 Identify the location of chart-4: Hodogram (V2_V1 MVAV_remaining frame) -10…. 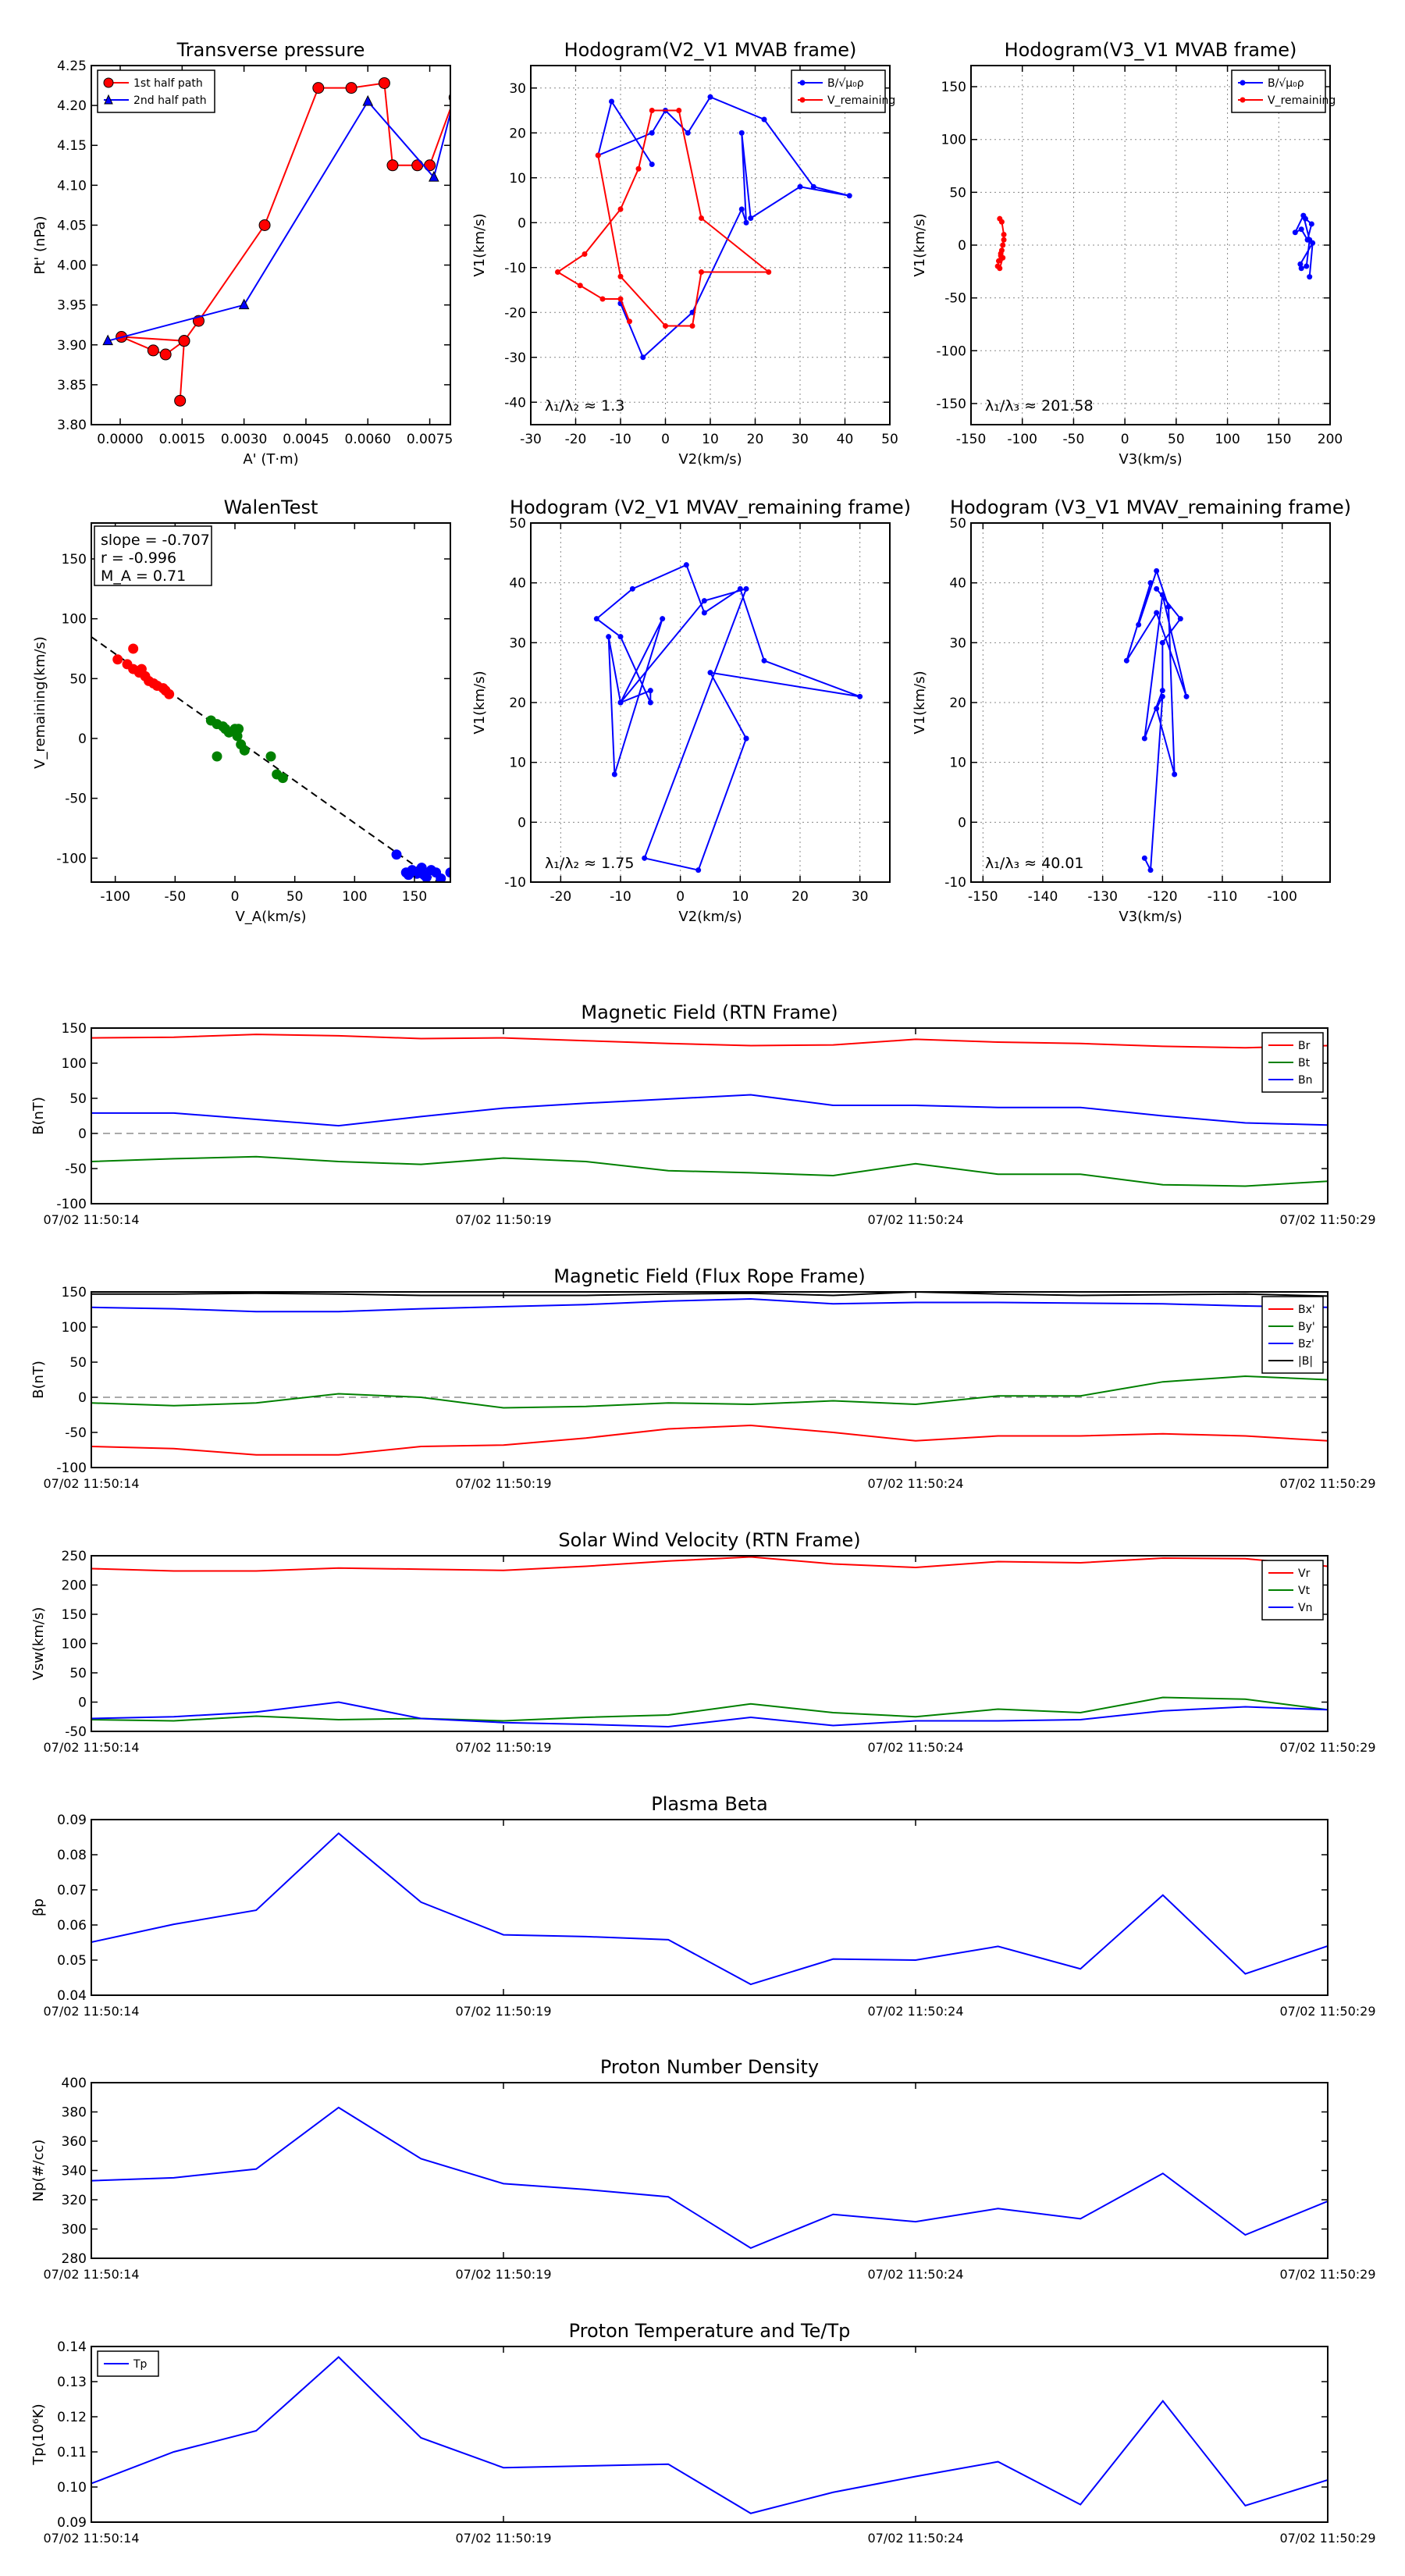
(691, 710).